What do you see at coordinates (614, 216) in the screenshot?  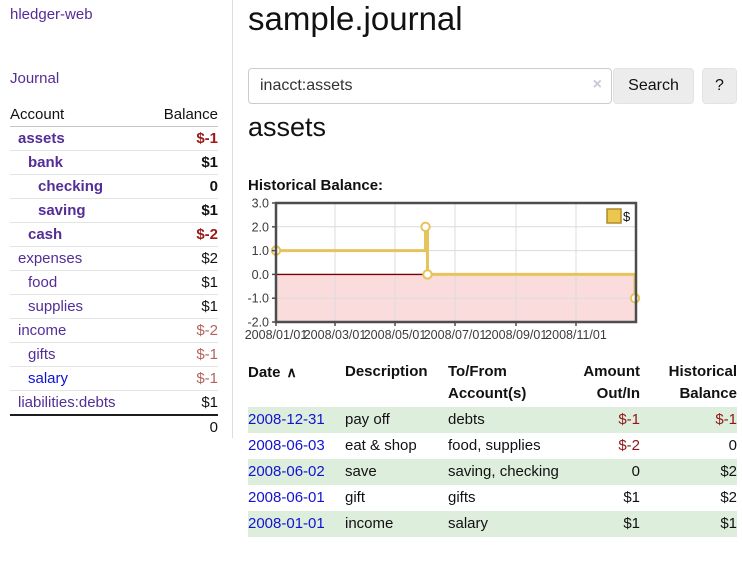 I see `legend-swatch` at bounding box center [614, 216].